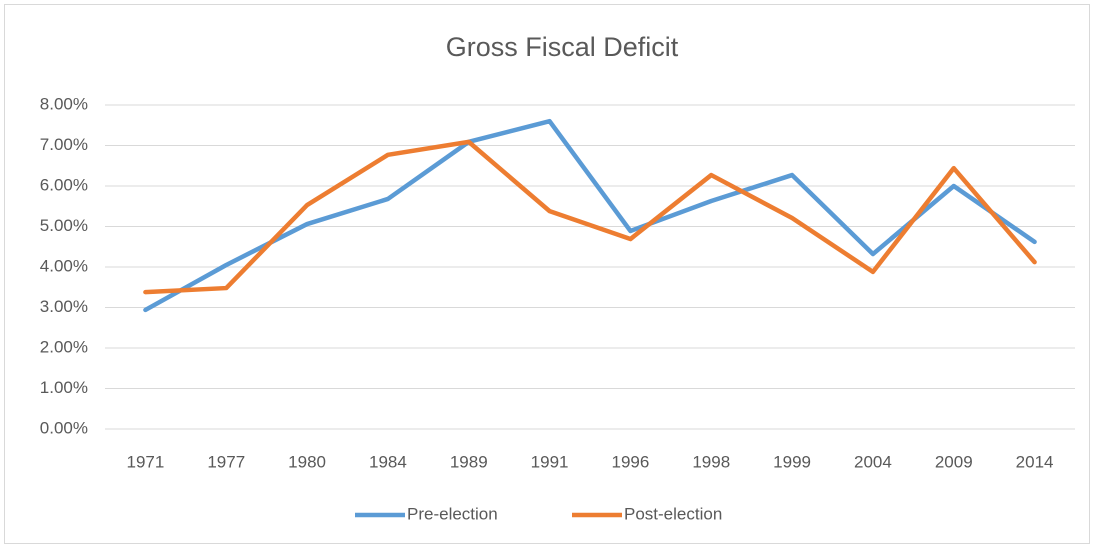  I want to click on y-tick-label: 4.00%, so click(64, 265).